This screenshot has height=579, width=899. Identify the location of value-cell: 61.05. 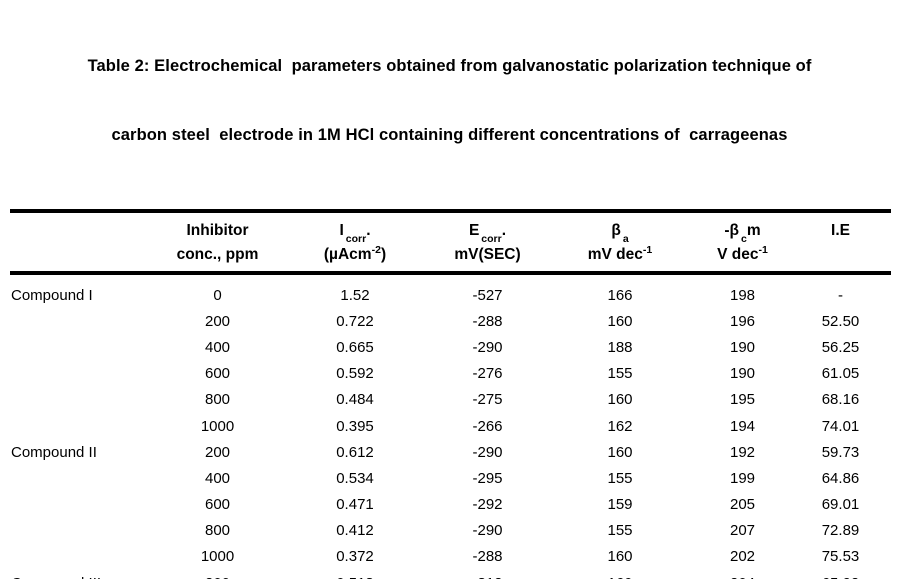
(840, 374).